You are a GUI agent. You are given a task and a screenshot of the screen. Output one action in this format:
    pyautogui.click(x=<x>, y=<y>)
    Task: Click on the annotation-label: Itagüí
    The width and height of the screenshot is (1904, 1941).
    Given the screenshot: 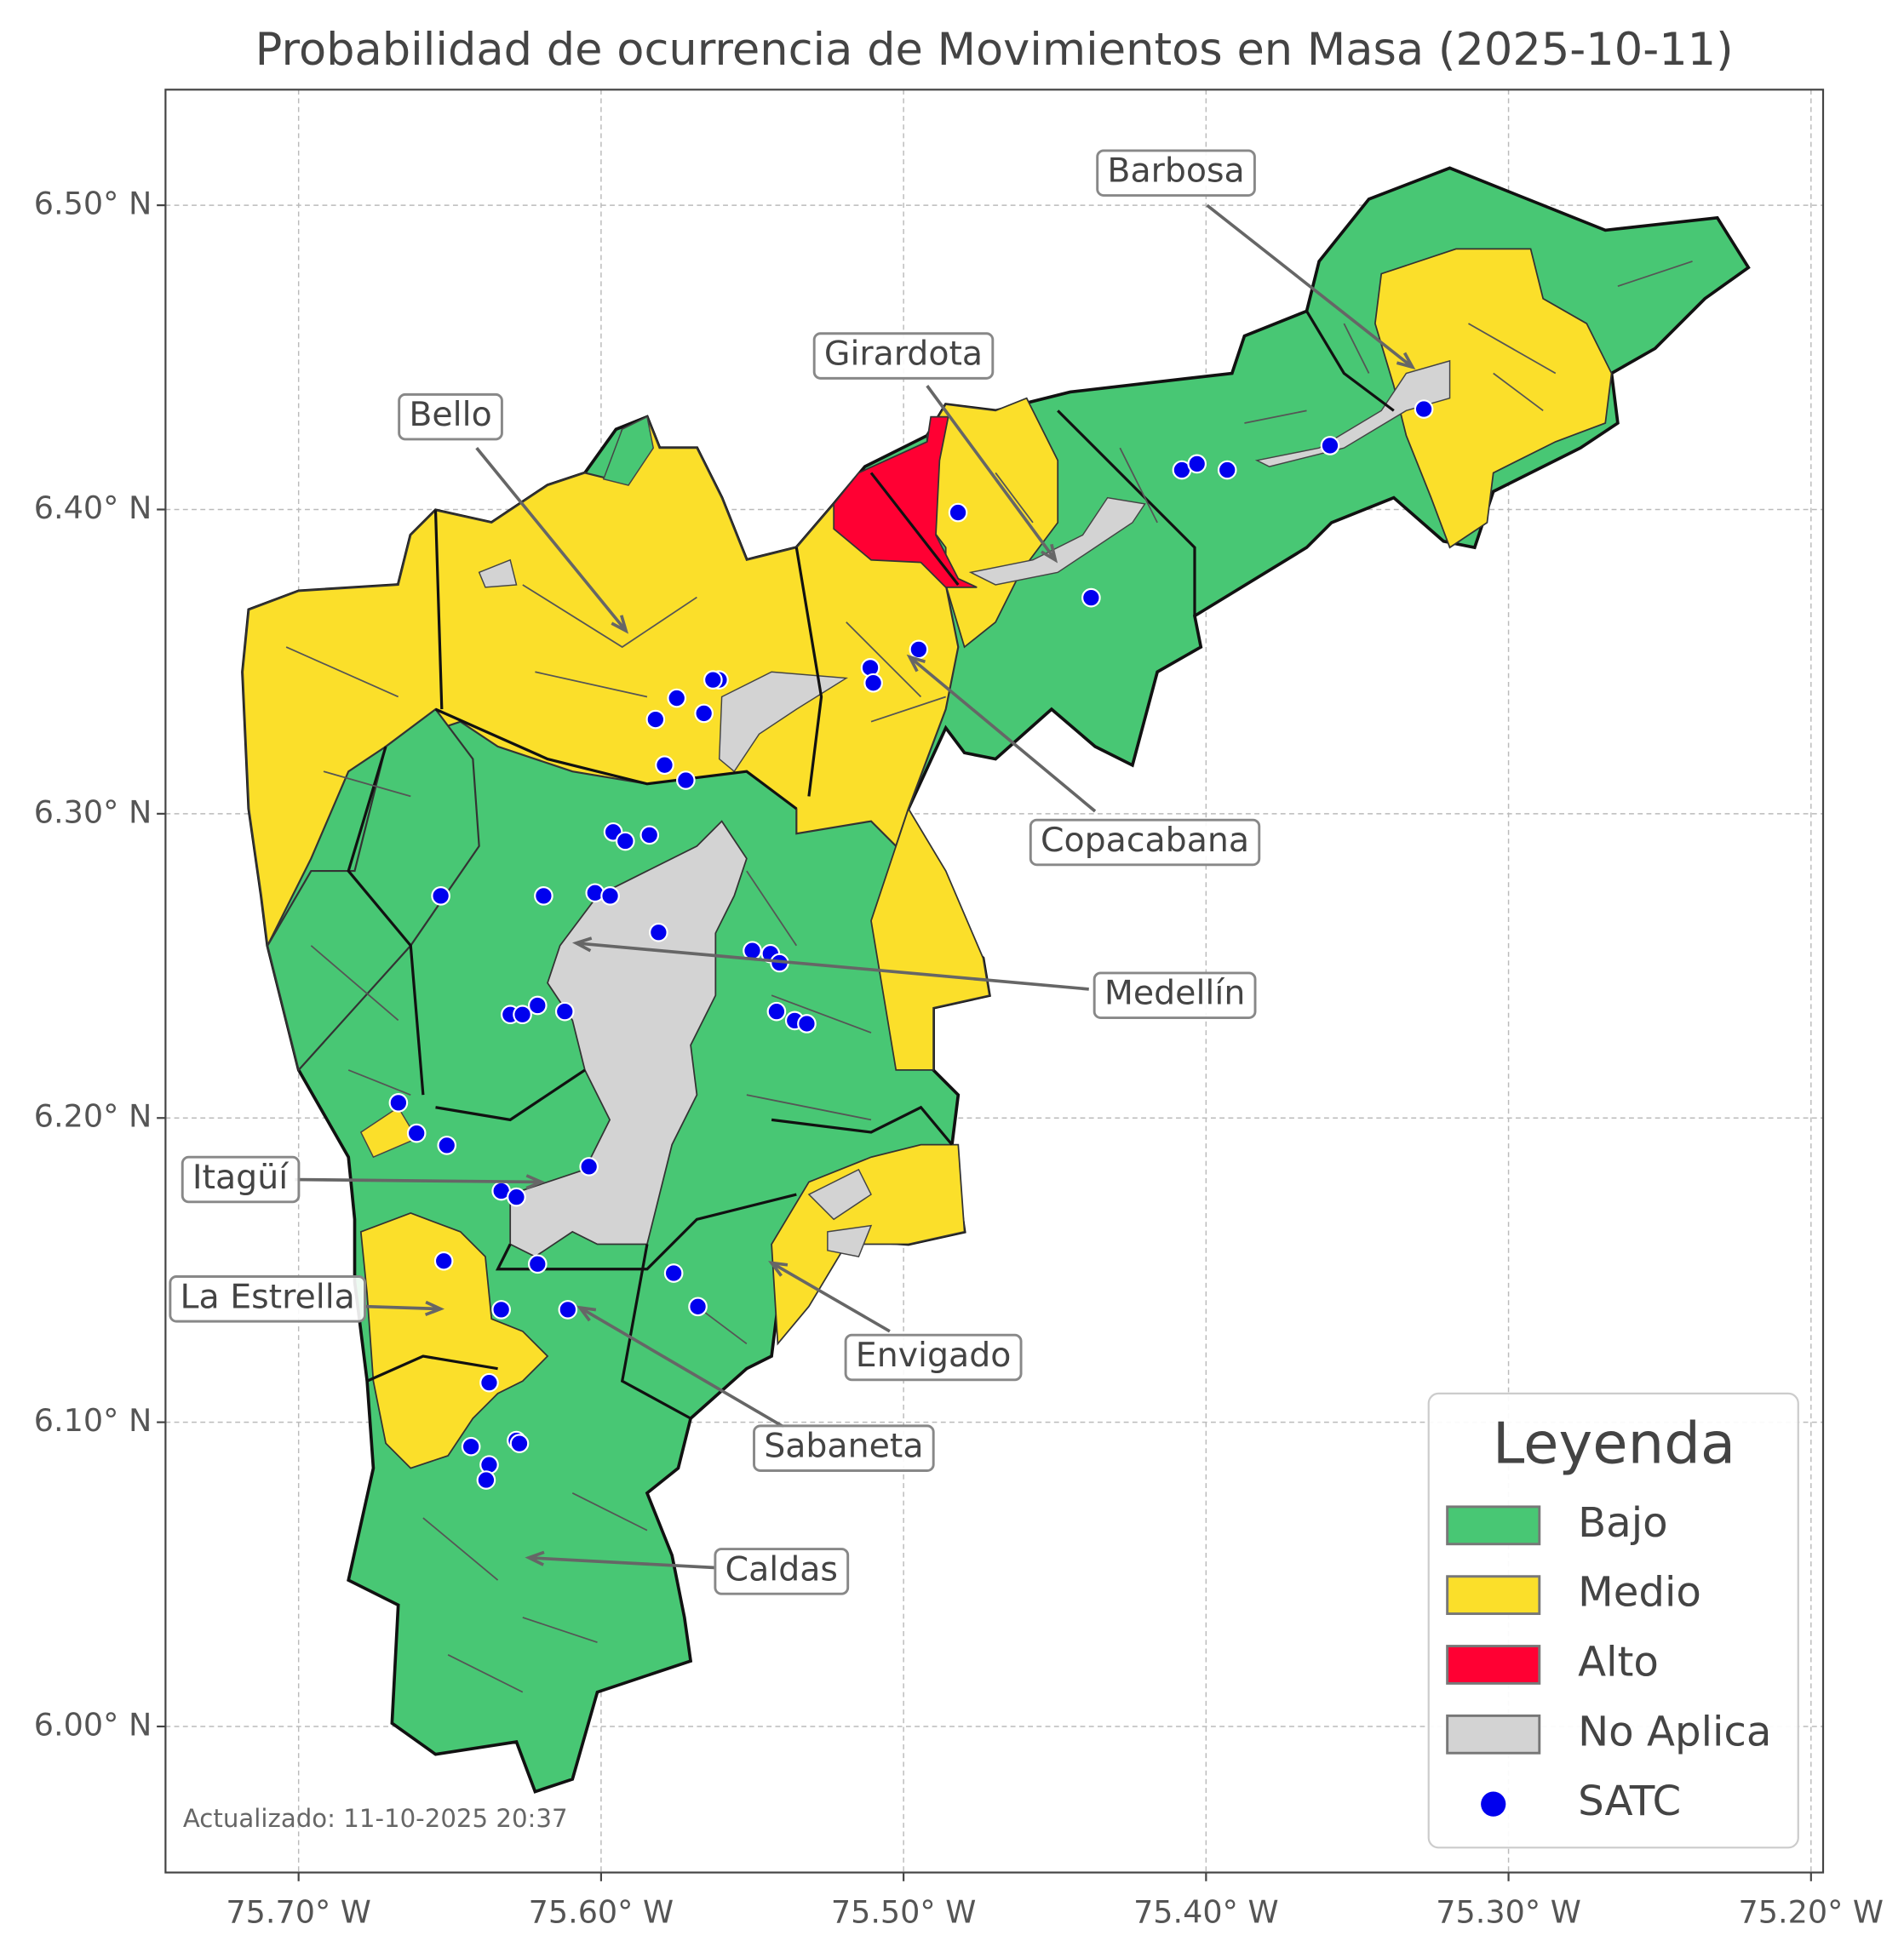 What is the action you would take?
    pyautogui.click(x=241, y=1177)
    